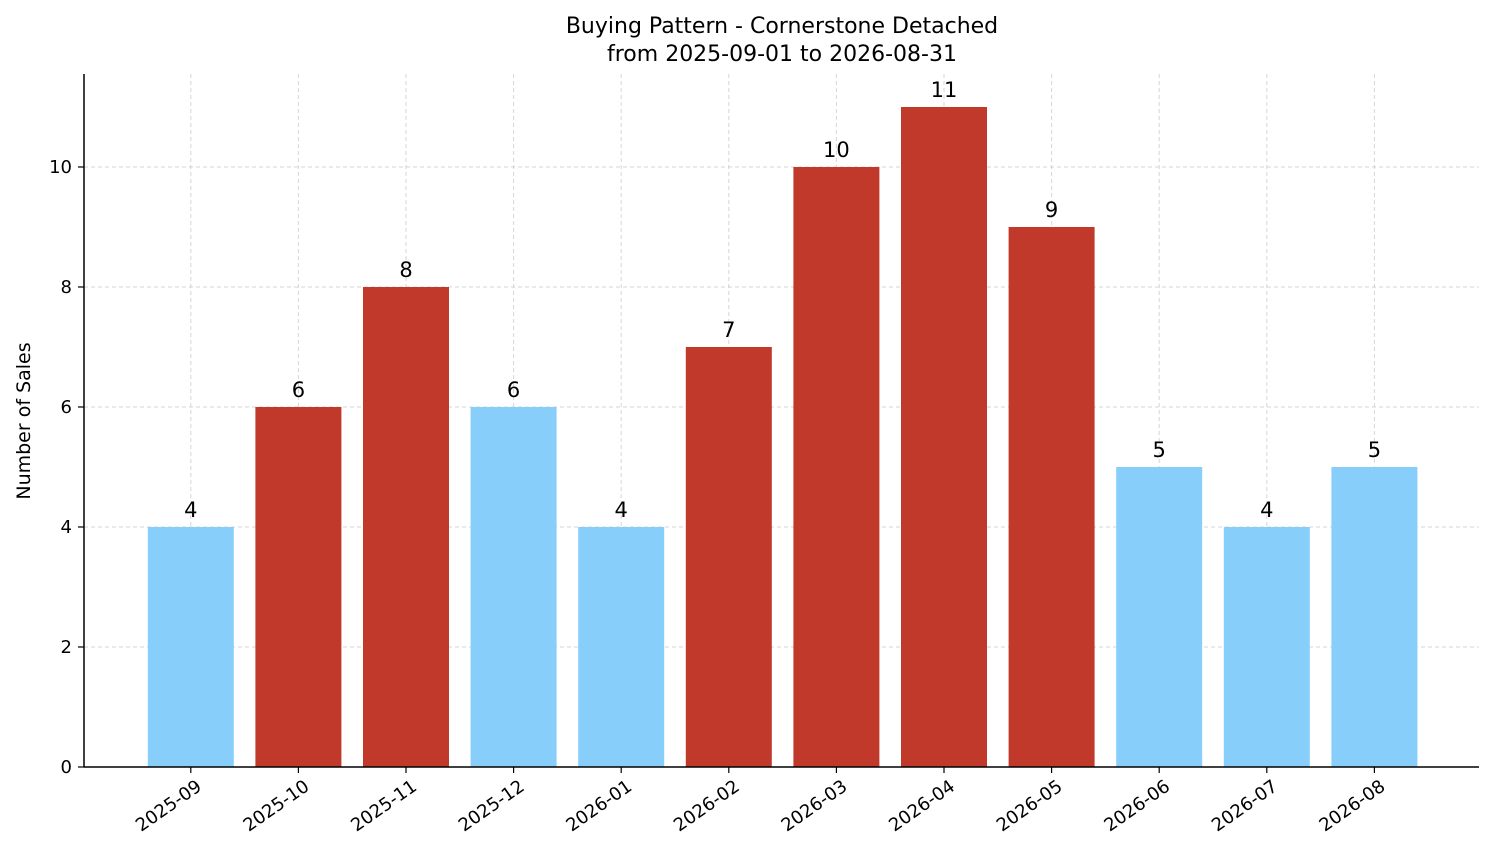 The height and width of the screenshot is (863, 1494). Describe the element at coordinates (1159, 450) in the screenshot. I see `data-label-2026-06: 5` at that location.